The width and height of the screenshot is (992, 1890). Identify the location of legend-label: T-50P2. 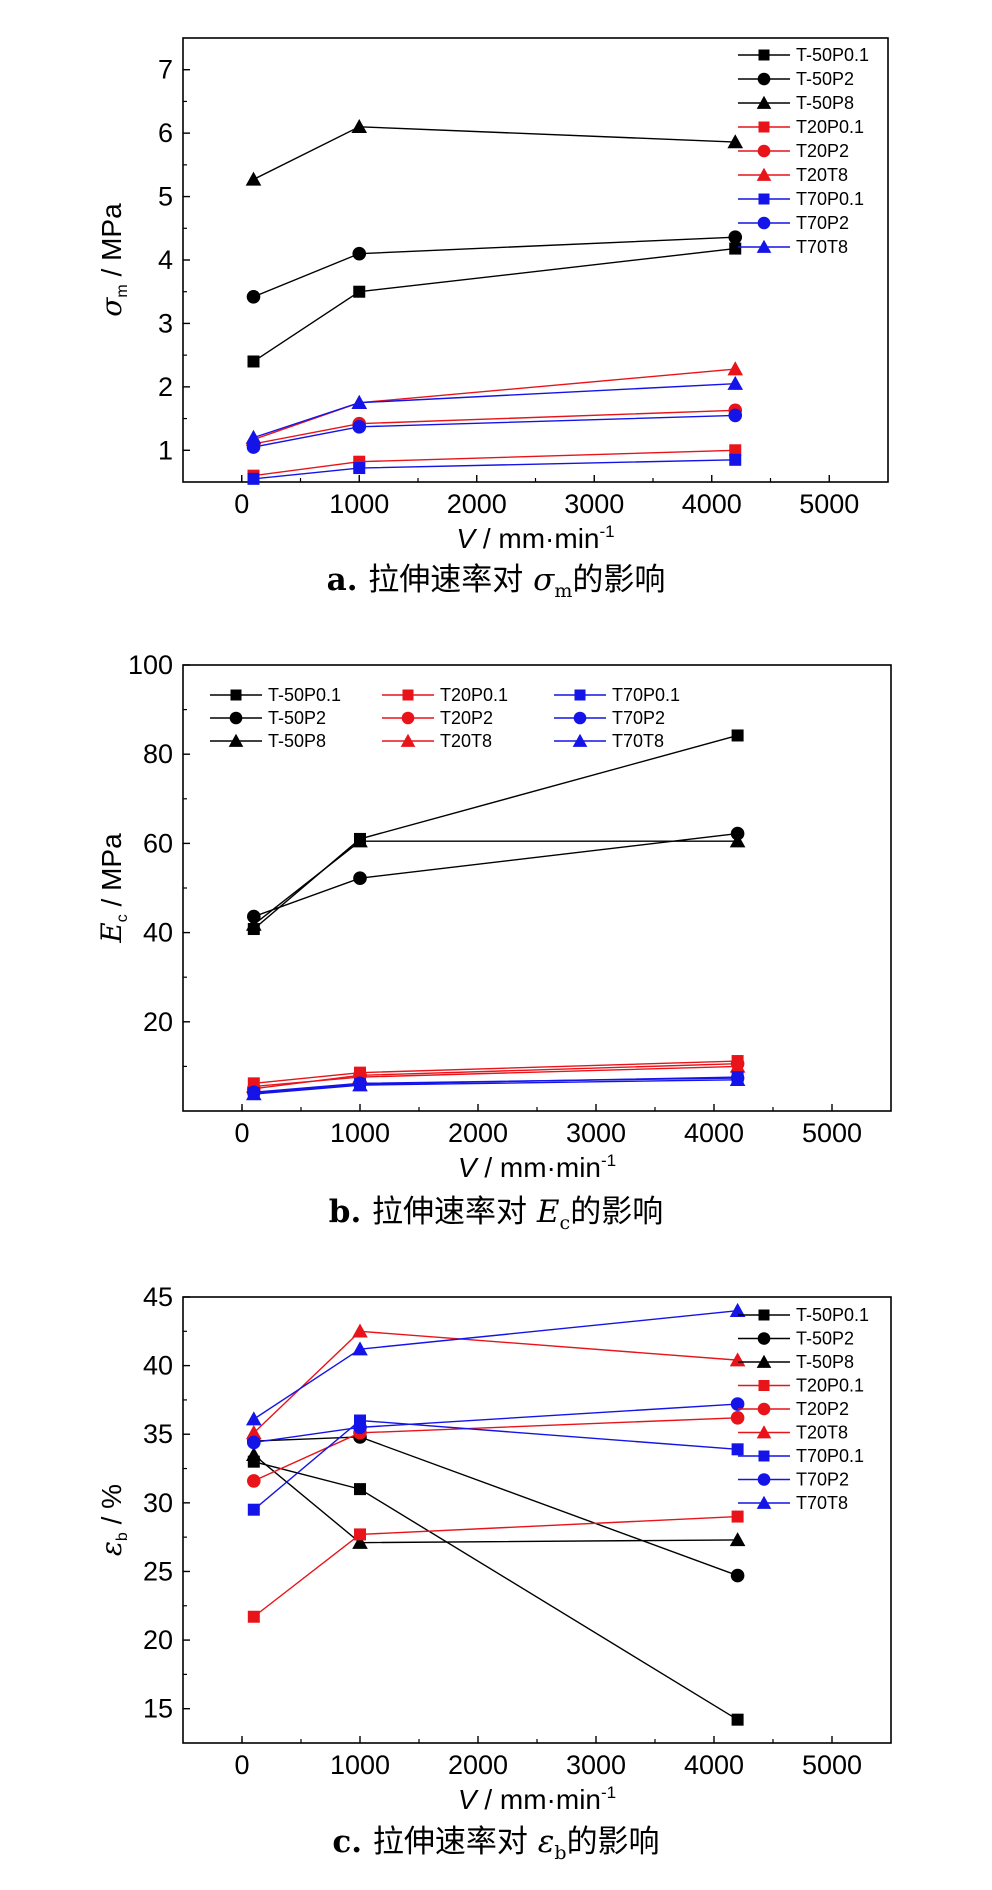
(825, 1339).